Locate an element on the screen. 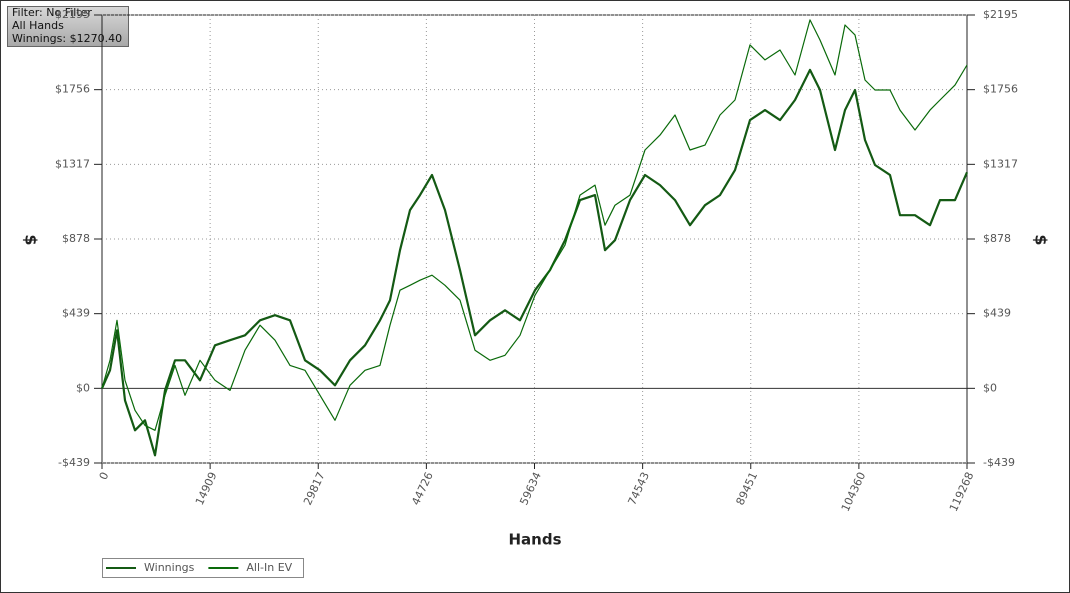 The image size is (1070, 593). y2-tick-label: $2195 is located at coordinates (1000, 14).